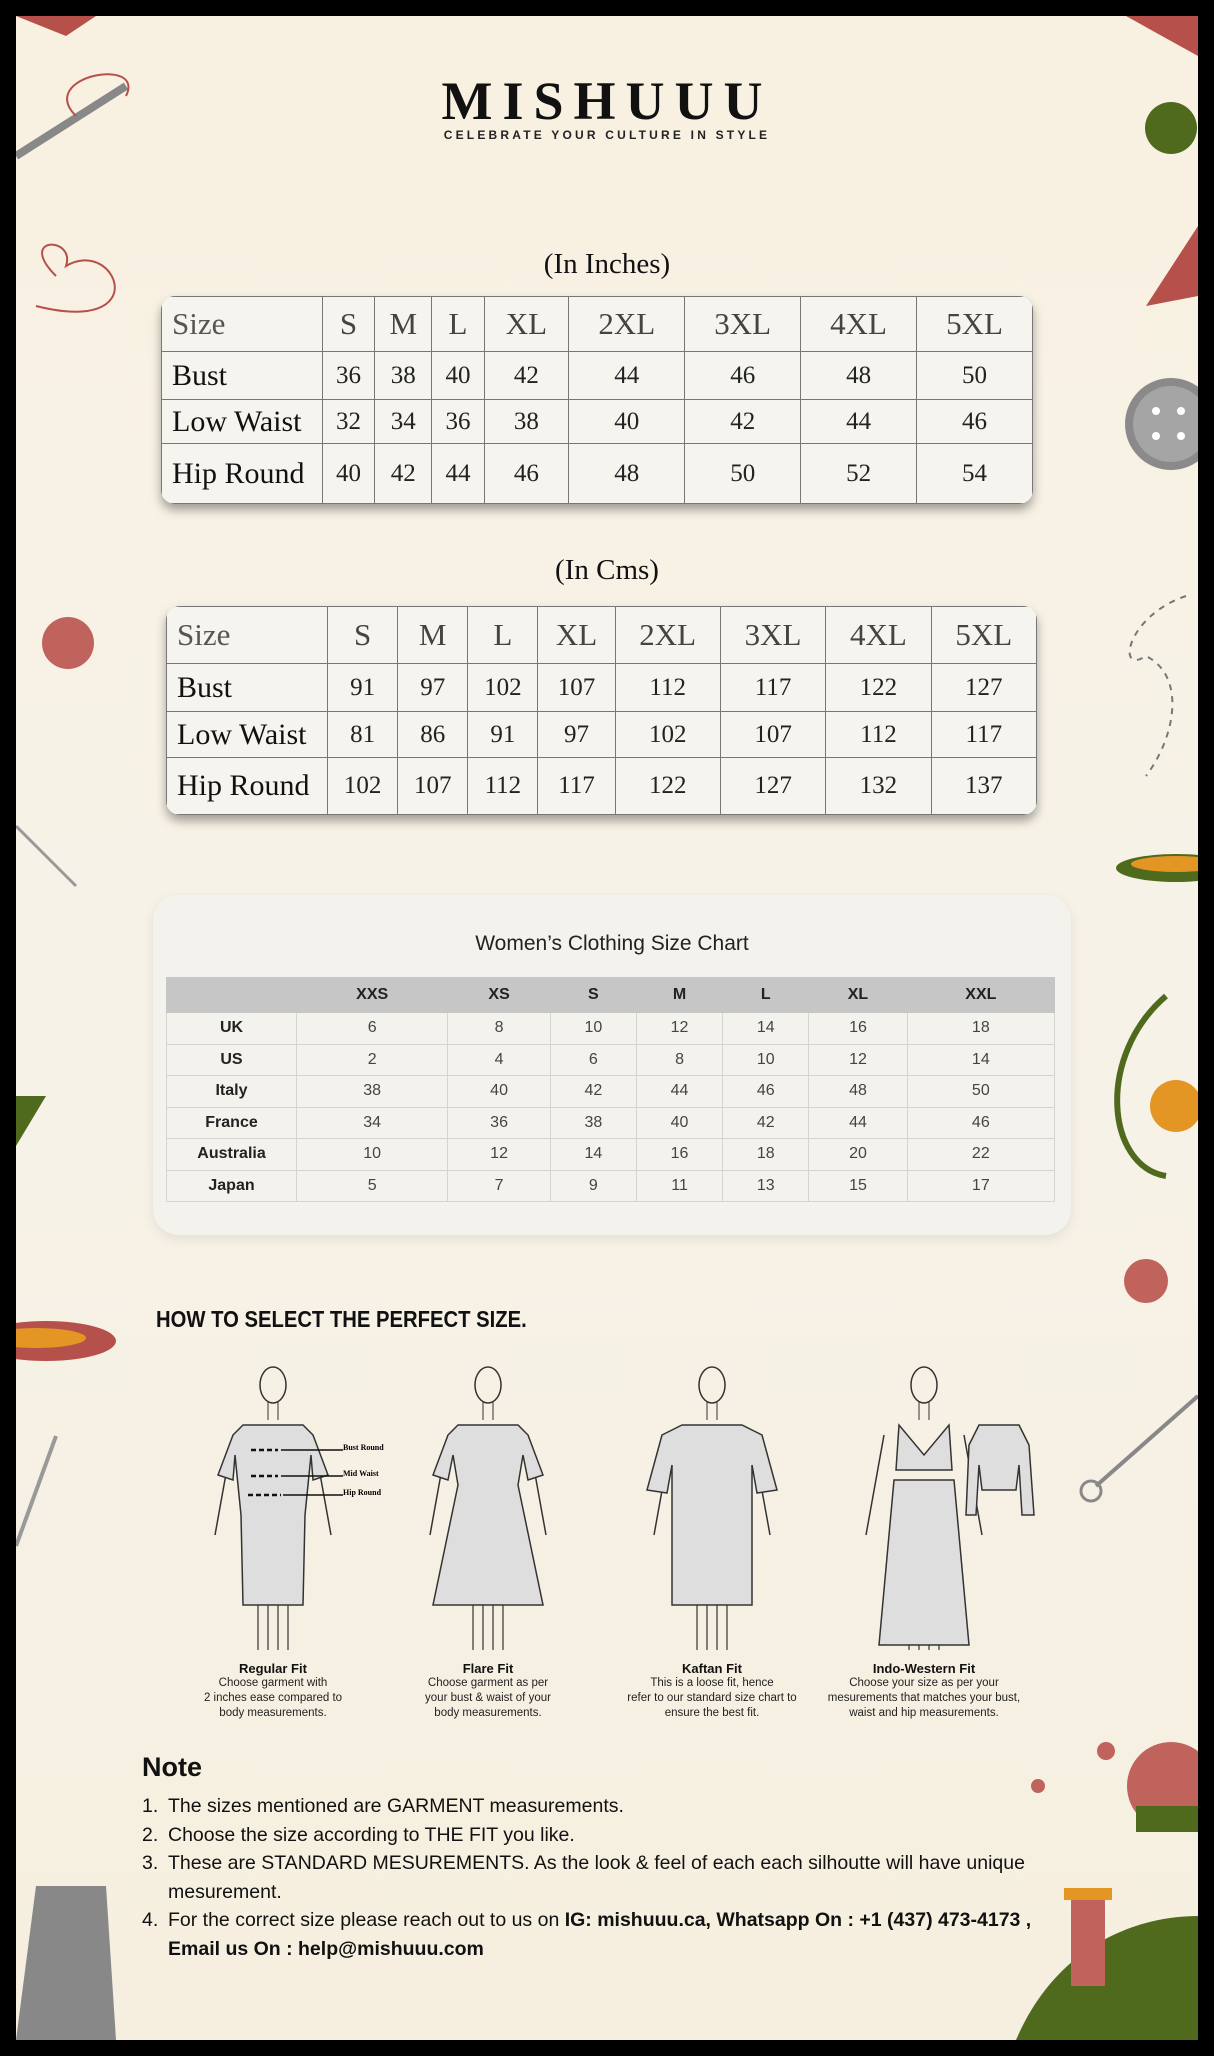 This screenshot has height=2056, width=1214. What do you see at coordinates (766, 1185) in the screenshot?
I see `table-cell: 13` at bounding box center [766, 1185].